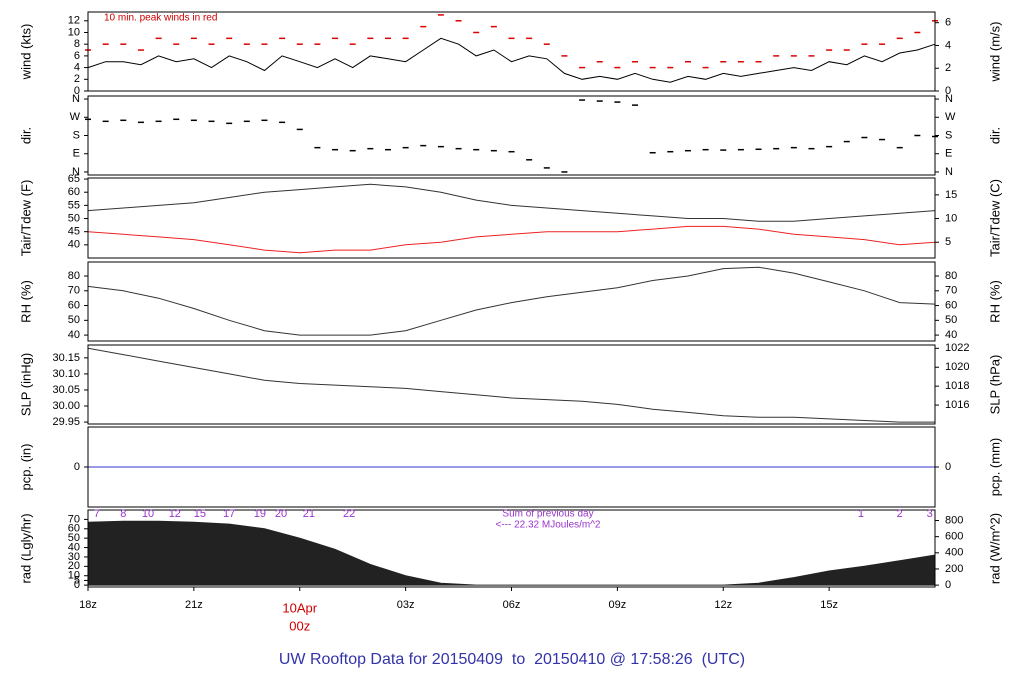  Describe the element at coordinates (97, 514) in the screenshot. I see `hour-mark: 7` at that location.